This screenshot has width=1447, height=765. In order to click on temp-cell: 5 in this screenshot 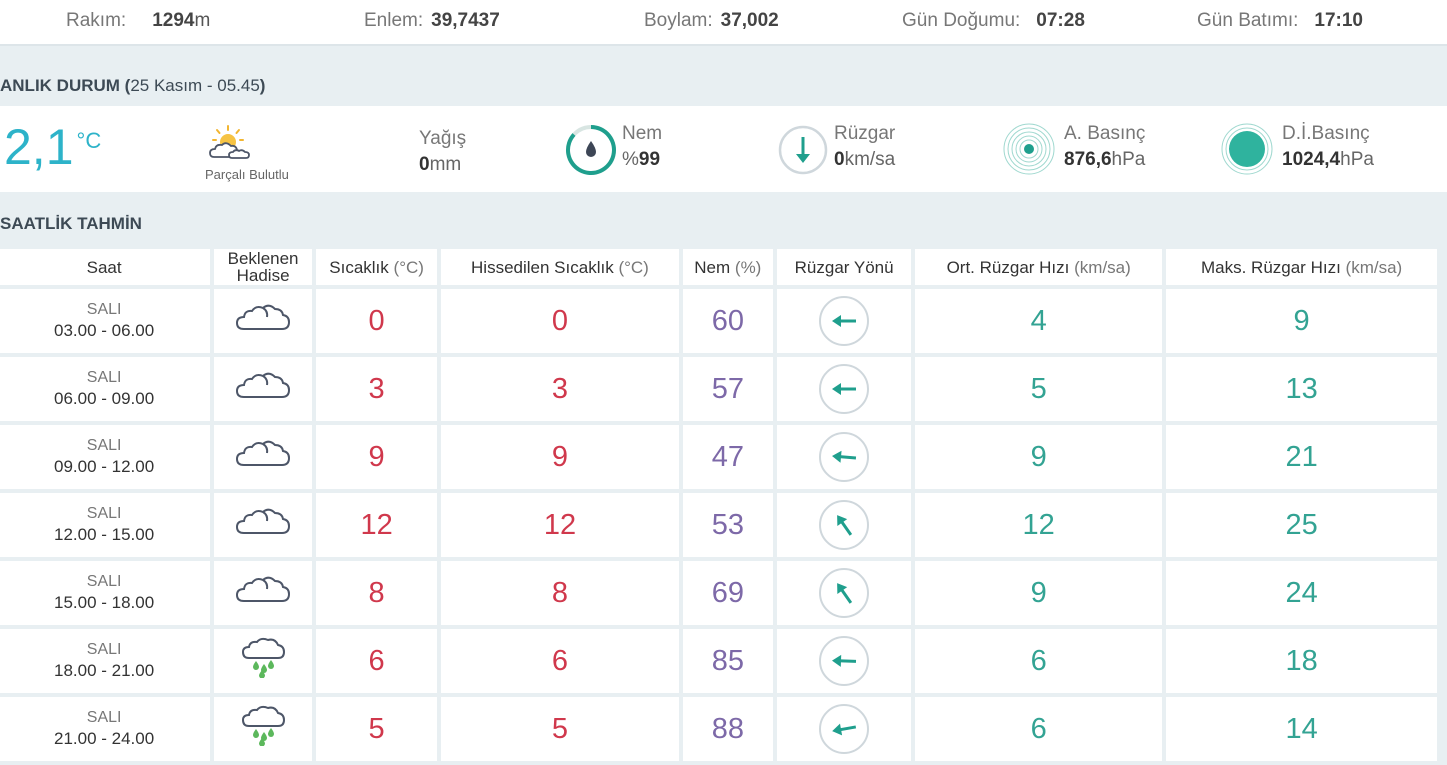, I will do `click(376, 729)`.